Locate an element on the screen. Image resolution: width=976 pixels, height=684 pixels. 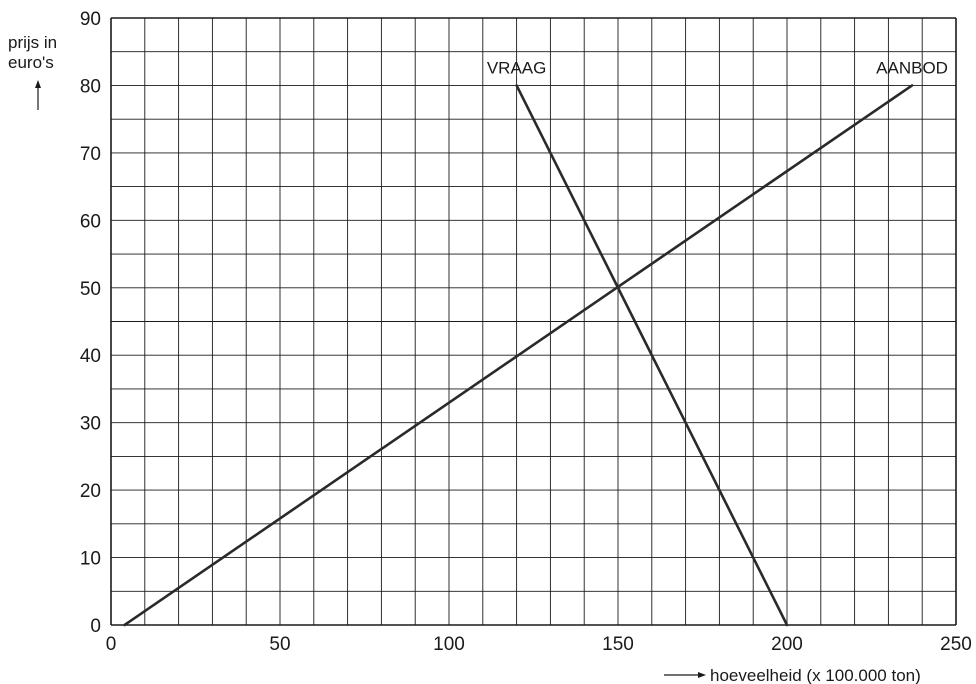
y-tick-label: 0 is located at coordinates (95, 626).